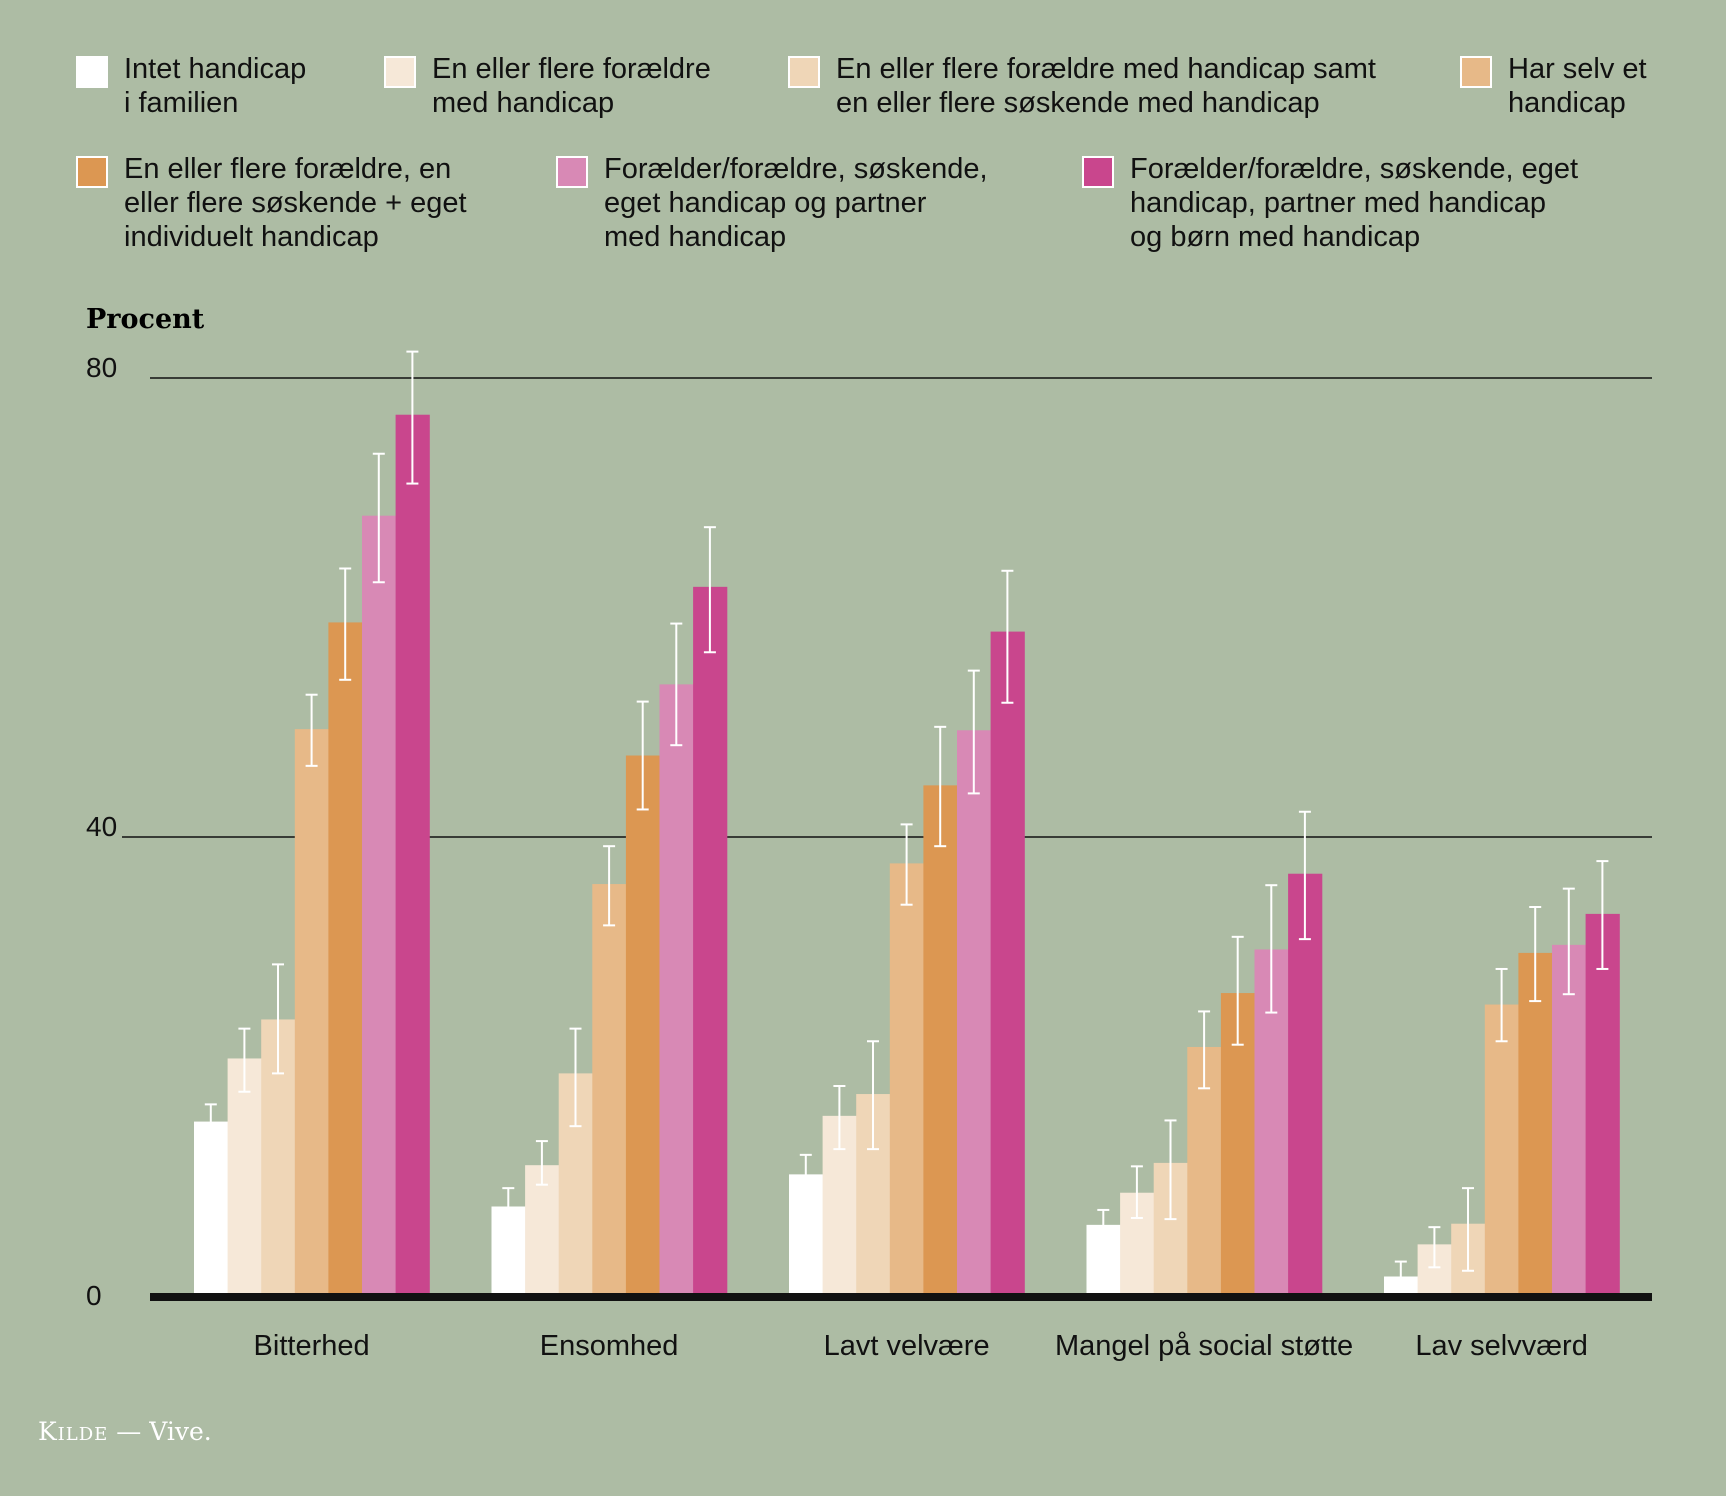 The width and height of the screenshot is (1726, 1496). I want to click on legend-item: En eller flere forældre med handicap, so click(547, 86).